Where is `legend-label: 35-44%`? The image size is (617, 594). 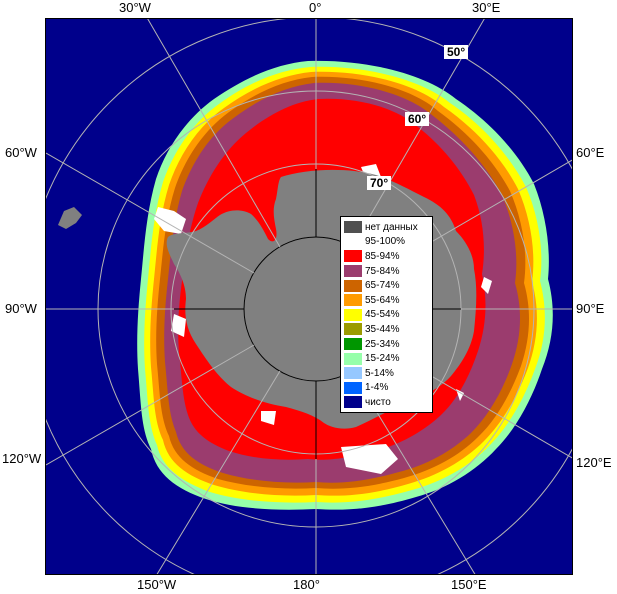 legend-label: 35-44% is located at coordinates (382, 329).